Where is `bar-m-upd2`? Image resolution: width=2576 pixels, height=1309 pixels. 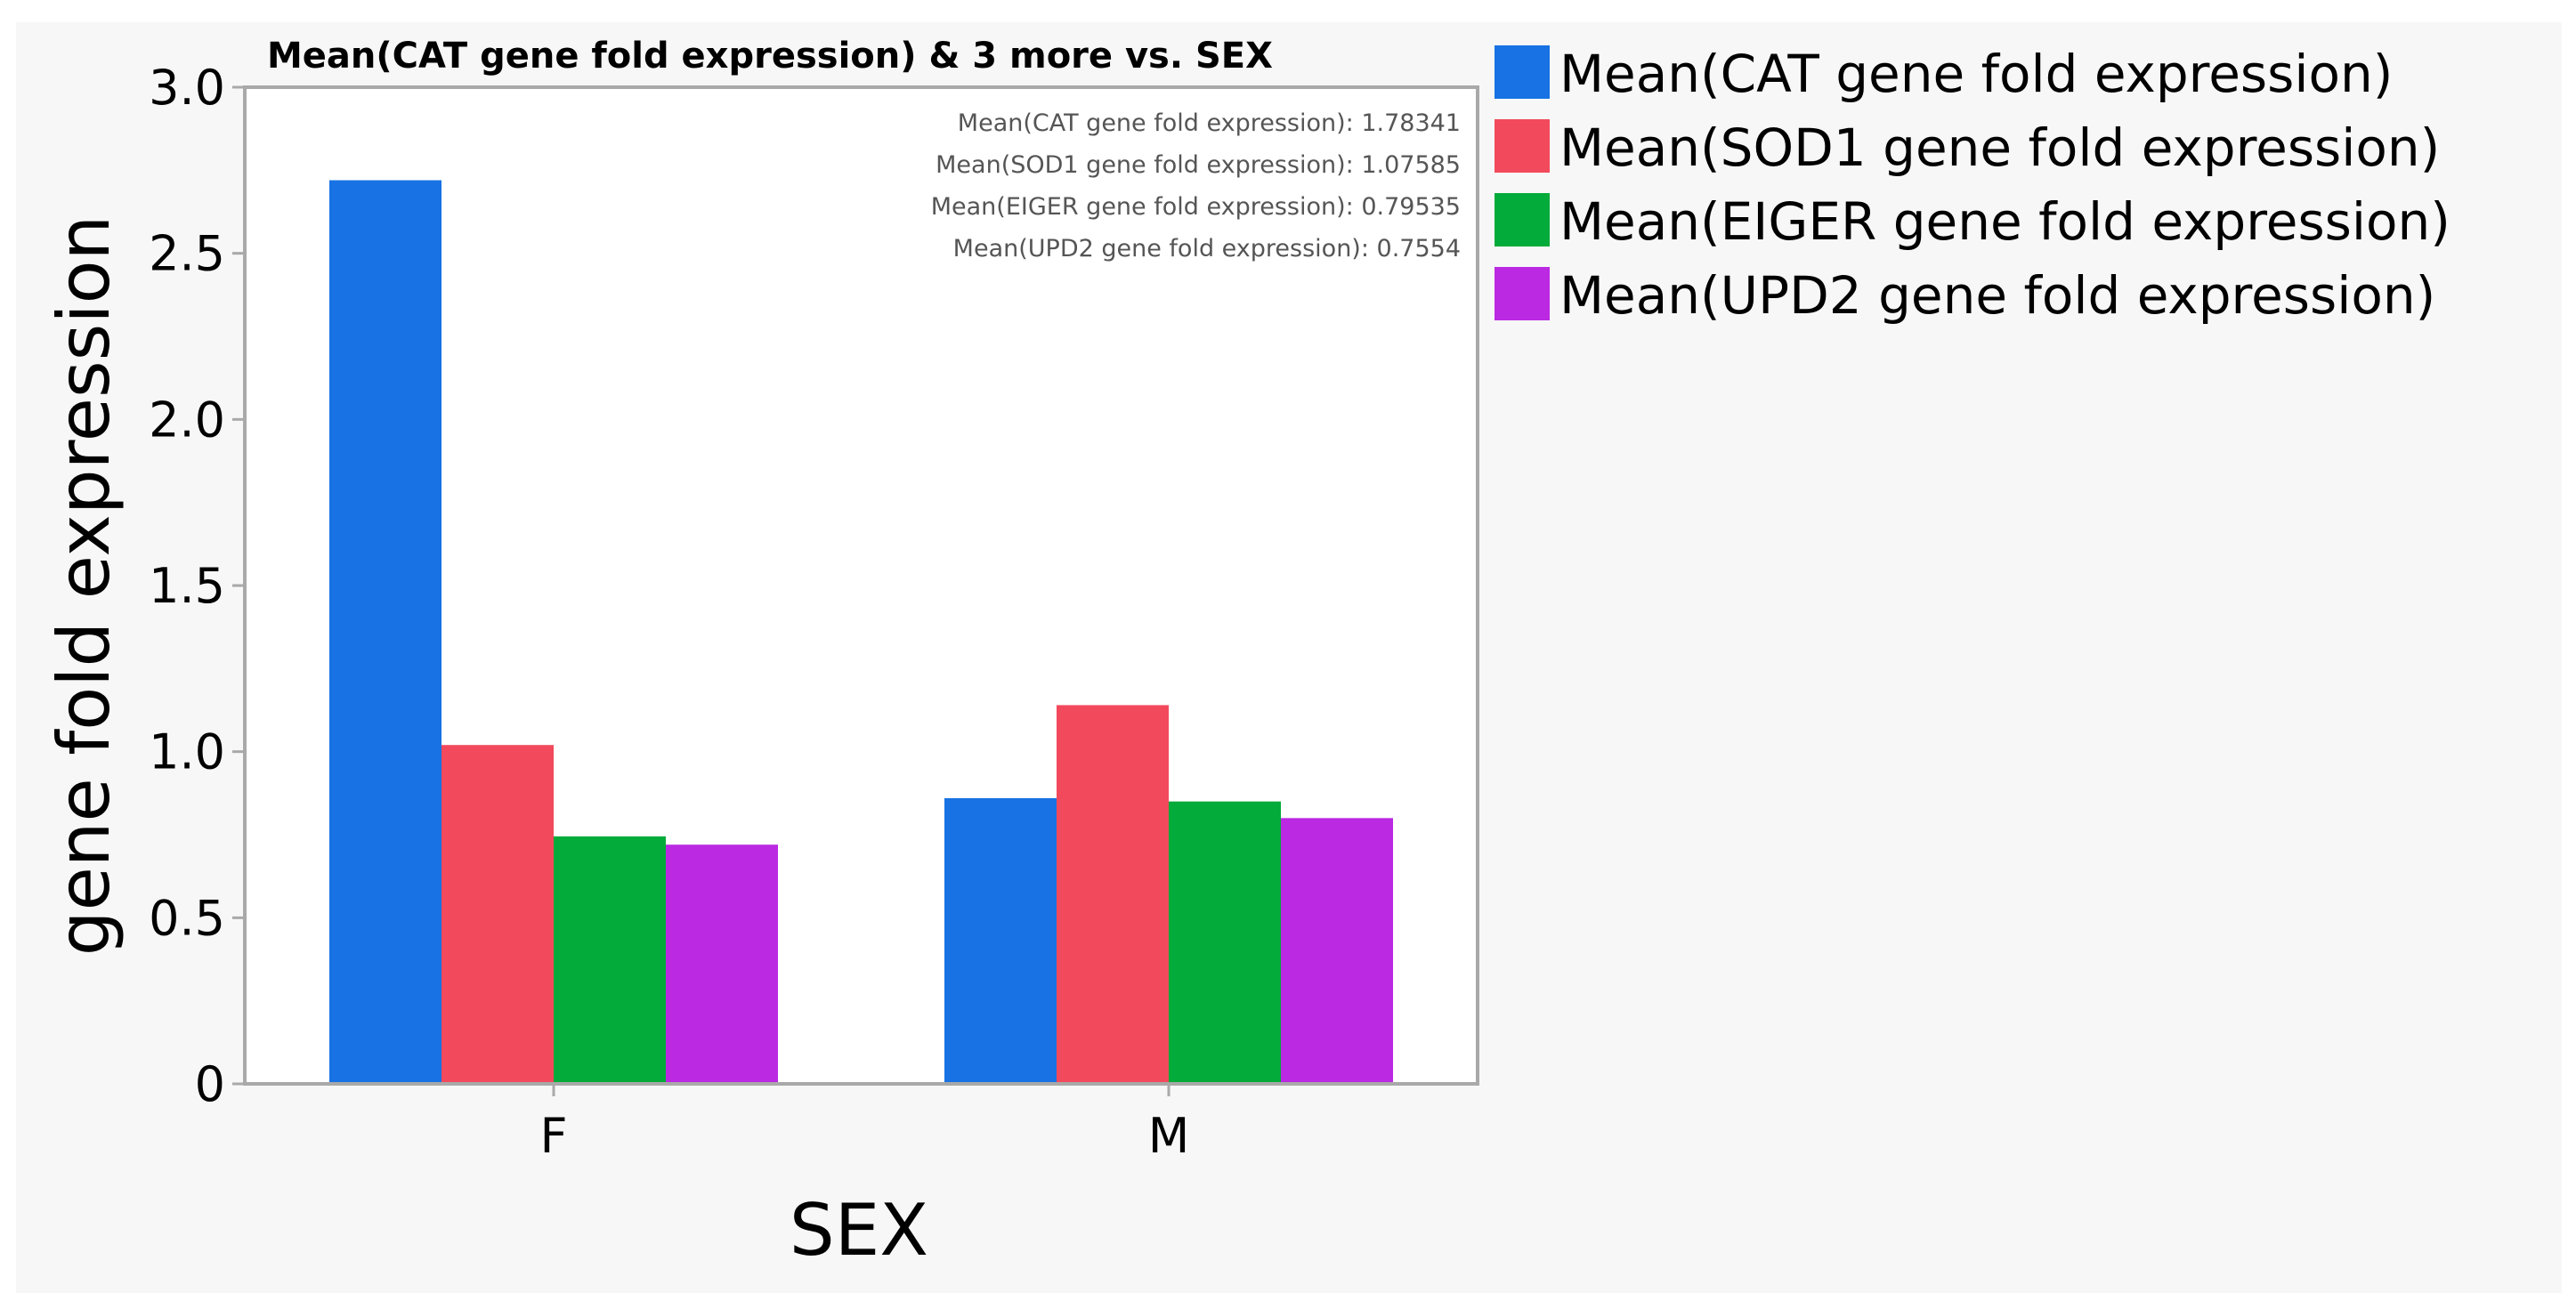 bar-m-upd2 is located at coordinates (1337, 951).